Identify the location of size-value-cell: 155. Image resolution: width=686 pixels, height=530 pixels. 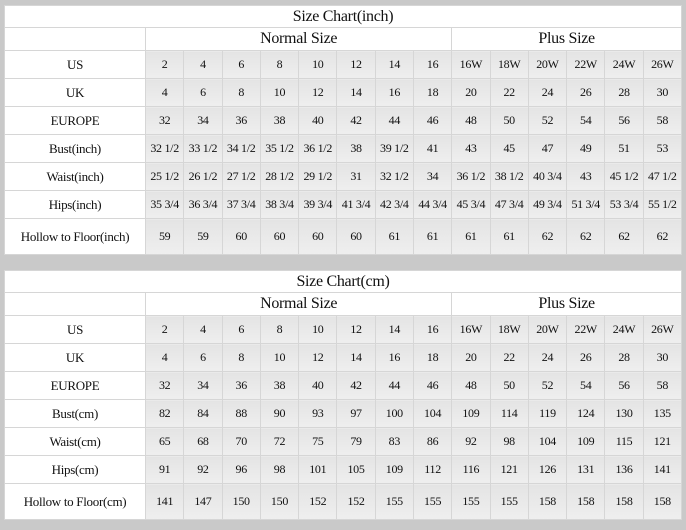
(432, 501).